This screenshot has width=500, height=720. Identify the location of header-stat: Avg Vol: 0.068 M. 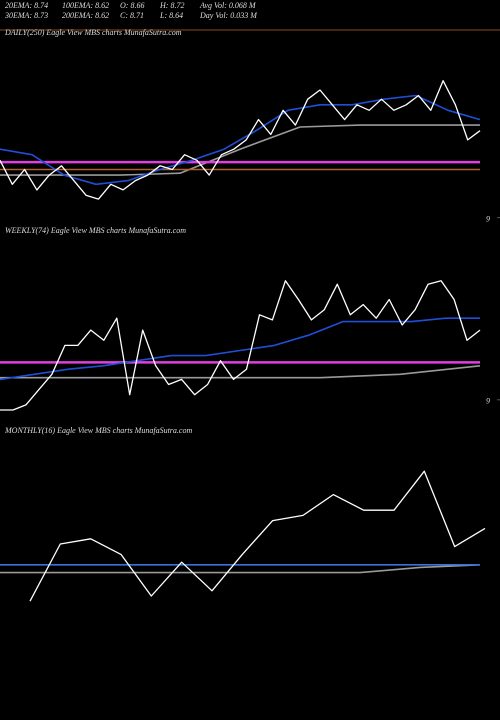
(228, 5).